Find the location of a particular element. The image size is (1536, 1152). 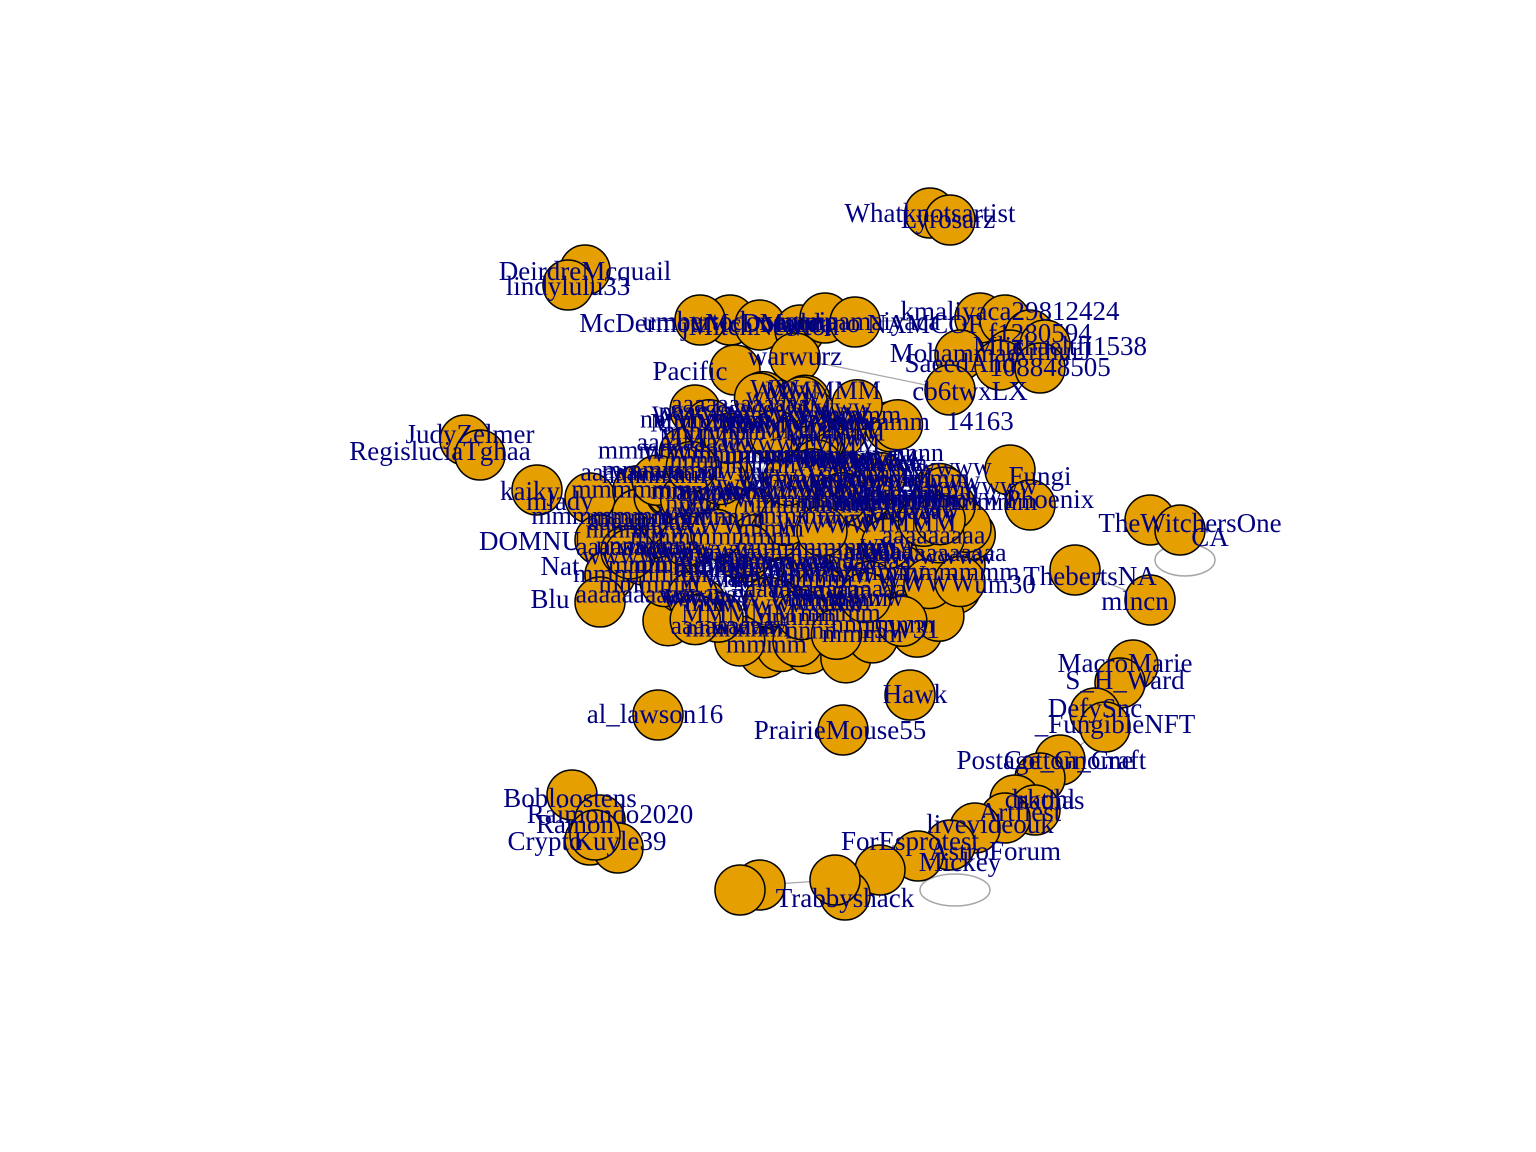

node-label: Crypto is located at coordinates (544, 841).